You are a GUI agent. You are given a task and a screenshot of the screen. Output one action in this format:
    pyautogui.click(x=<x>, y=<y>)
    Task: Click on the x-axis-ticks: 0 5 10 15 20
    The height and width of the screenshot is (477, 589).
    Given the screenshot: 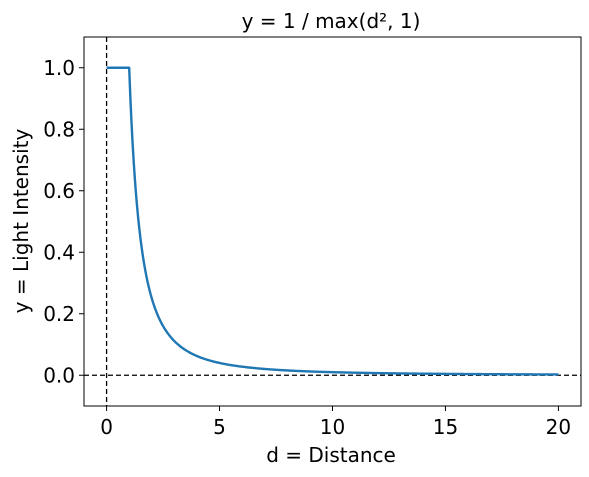 What is the action you would take?
    pyautogui.click(x=335, y=422)
    